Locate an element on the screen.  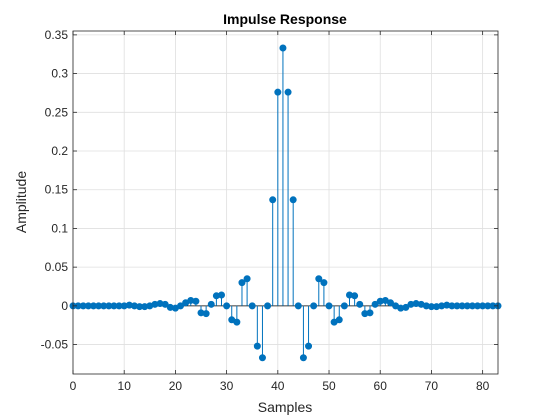
x-tick-label: 50 is located at coordinates (329, 386).